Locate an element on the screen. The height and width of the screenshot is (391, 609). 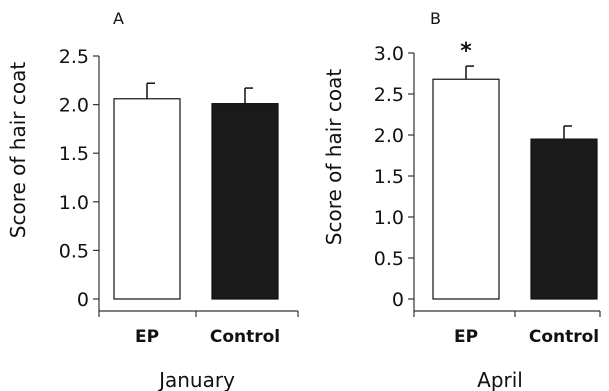
panel-b-y-tick-label: 0 is located at coordinates (398, 300).